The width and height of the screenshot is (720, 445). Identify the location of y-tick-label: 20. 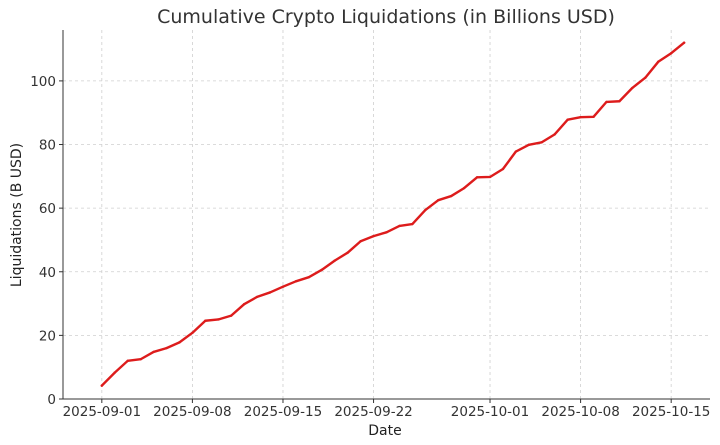
(47, 336).